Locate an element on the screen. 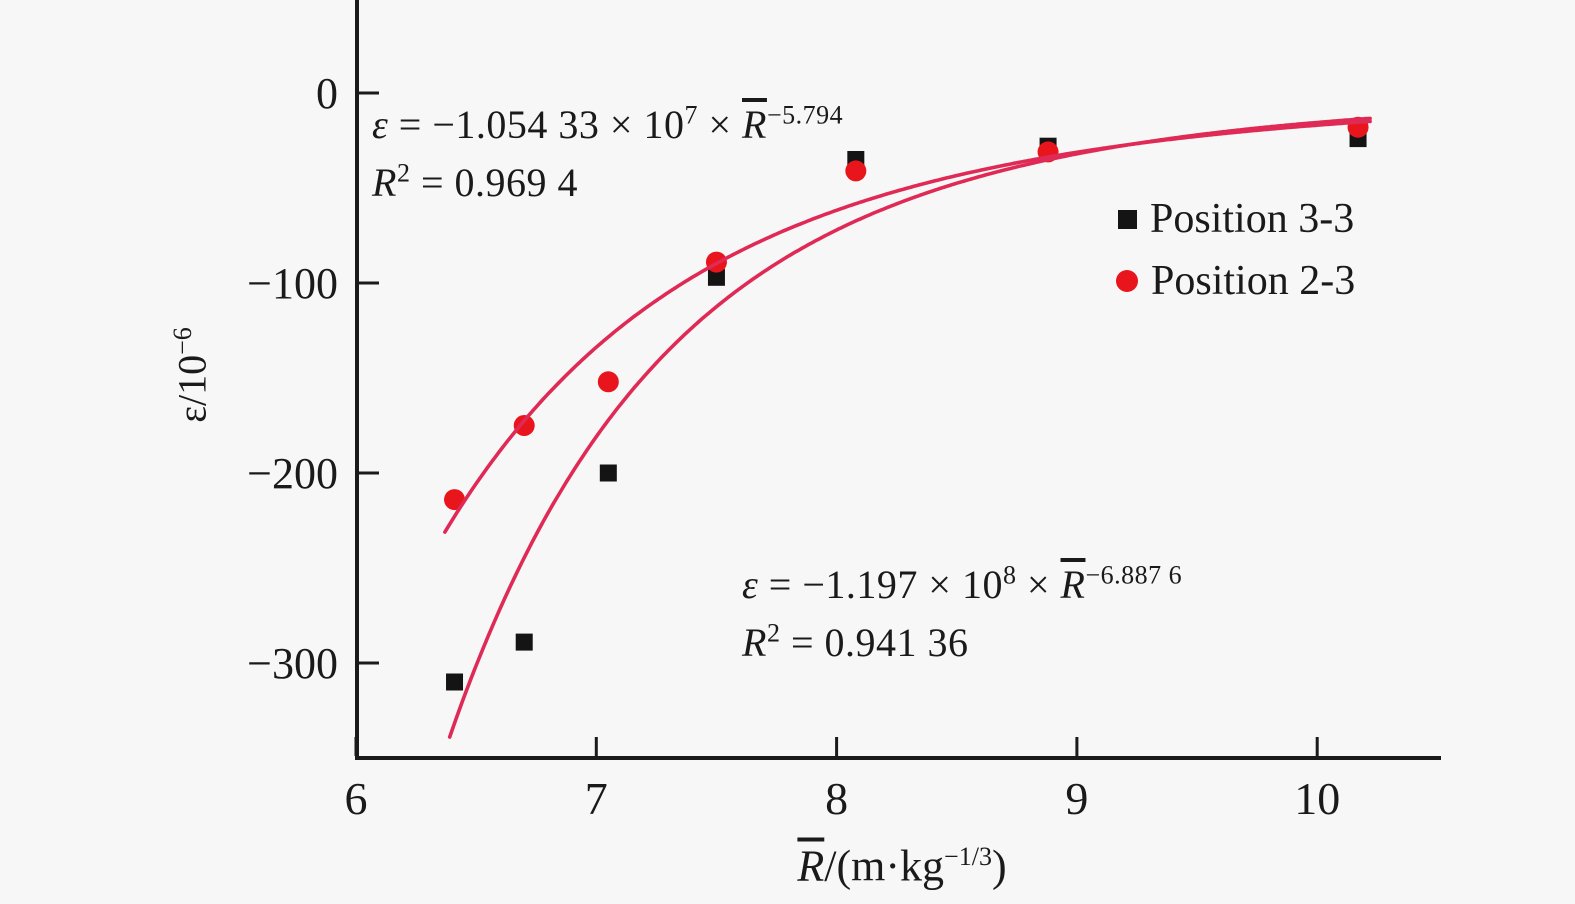  exponent: 7 is located at coordinates (691, 115).